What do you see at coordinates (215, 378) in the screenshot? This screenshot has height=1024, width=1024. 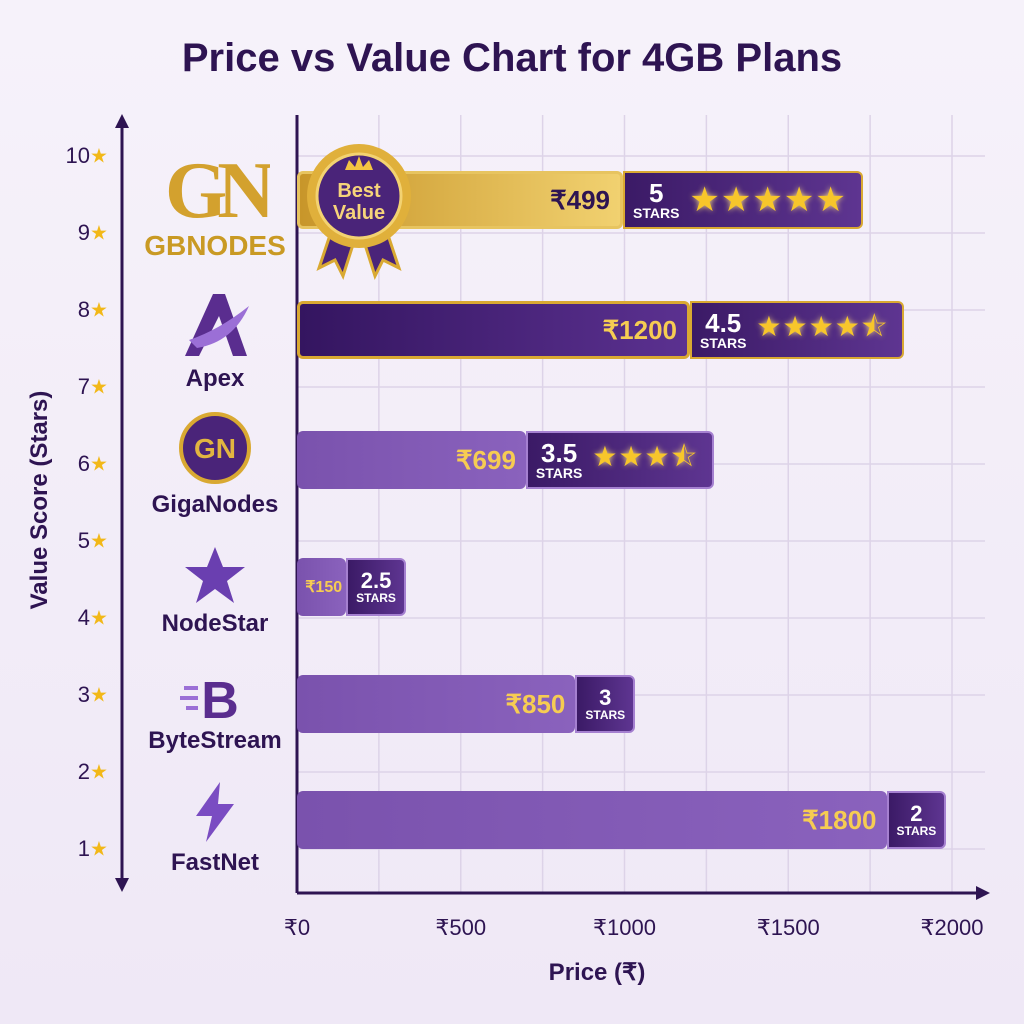 I see `brand-name: Apex` at bounding box center [215, 378].